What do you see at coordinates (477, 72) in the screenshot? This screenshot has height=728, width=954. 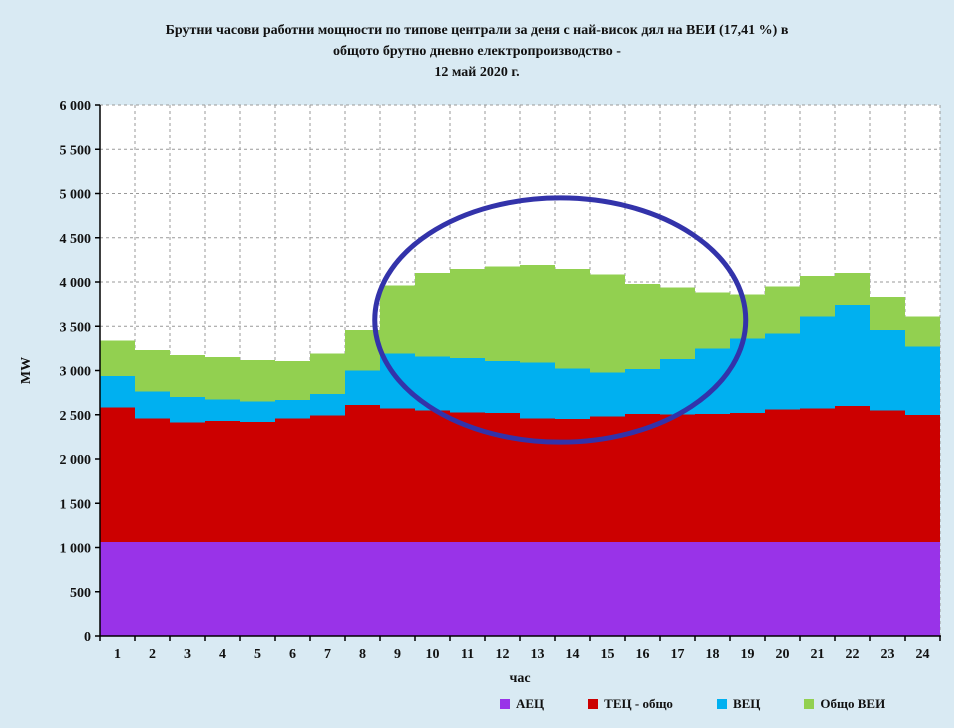 I see `chart-title-line3: 12 май 2020 г.` at bounding box center [477, 72].